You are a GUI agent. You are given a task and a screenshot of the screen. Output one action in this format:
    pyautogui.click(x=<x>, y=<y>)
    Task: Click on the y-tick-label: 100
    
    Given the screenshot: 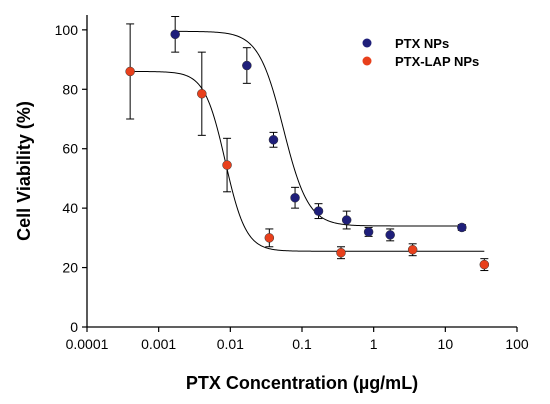 What is the action you would take?
    pyautogui.click(x=67, y=30)
    